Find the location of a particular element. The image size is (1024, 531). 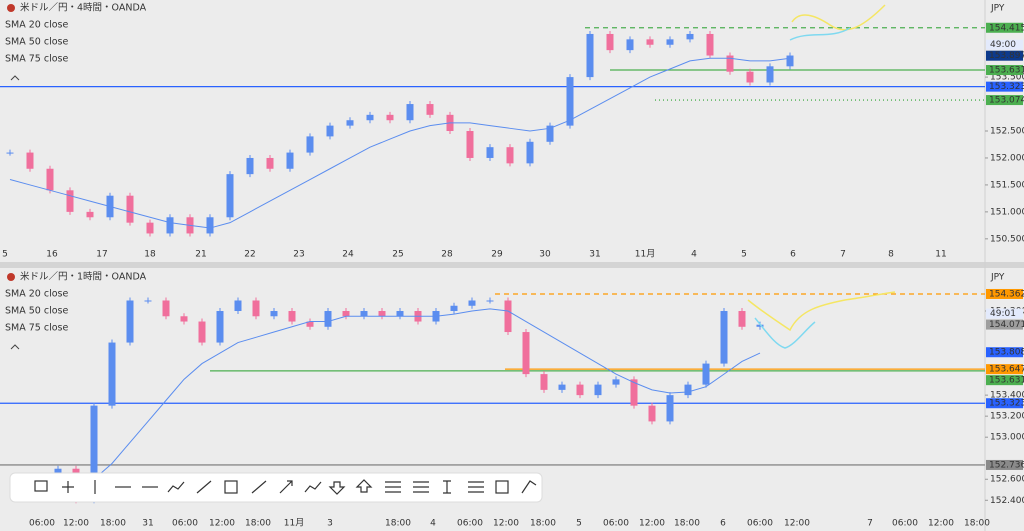

countdown: 49:01 is located at coordinates (1003, 314).